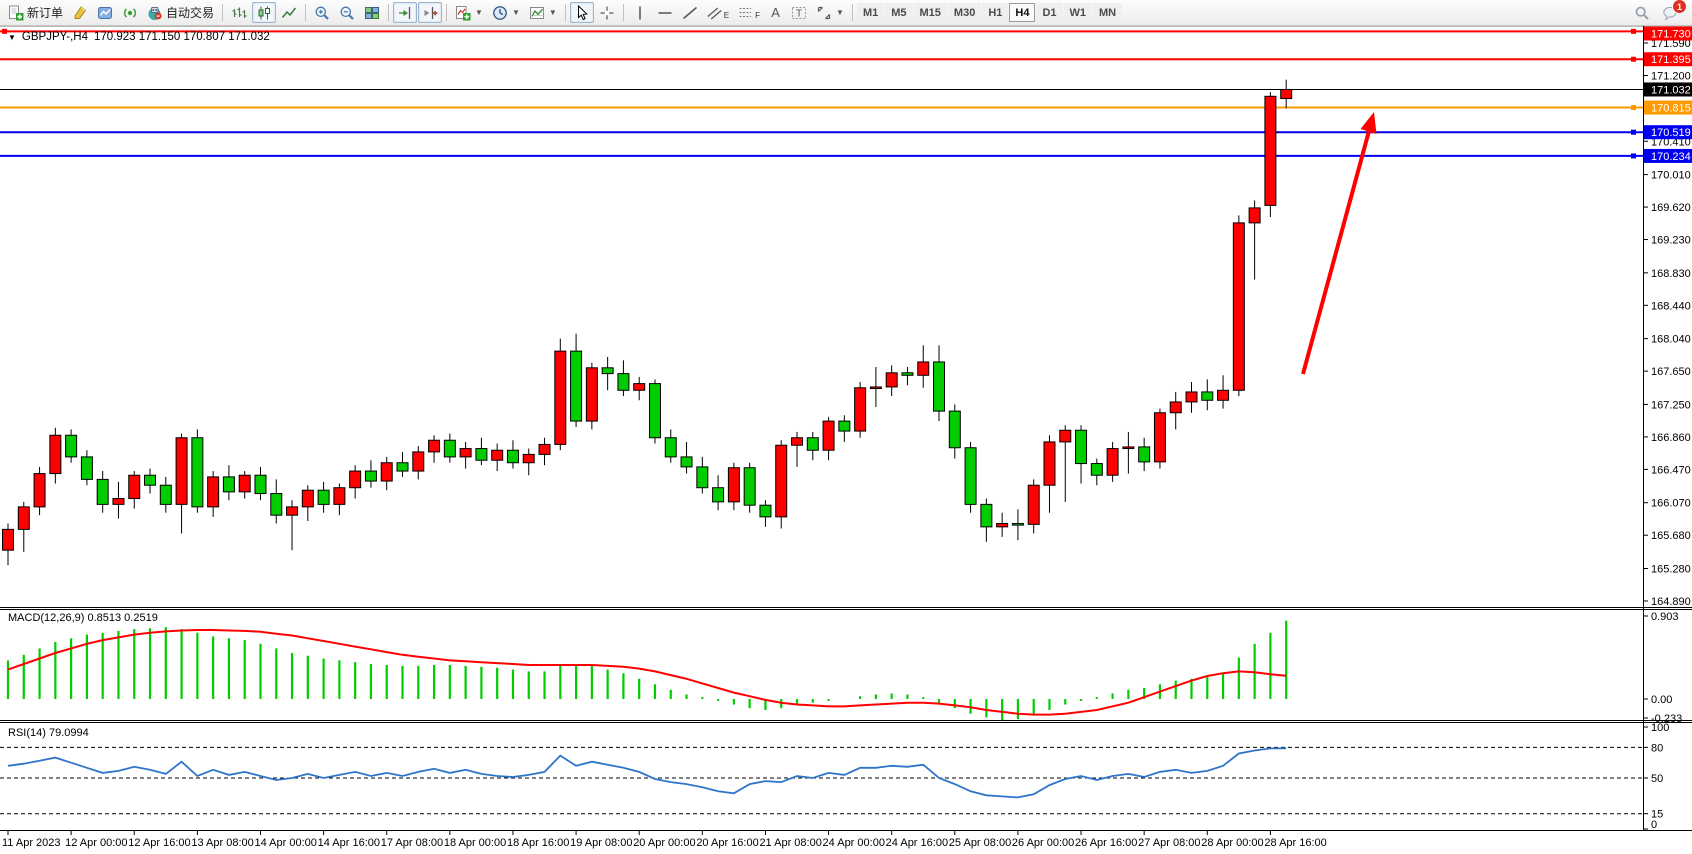  I want to click on fibonacci-label: F, so click(758, 15).